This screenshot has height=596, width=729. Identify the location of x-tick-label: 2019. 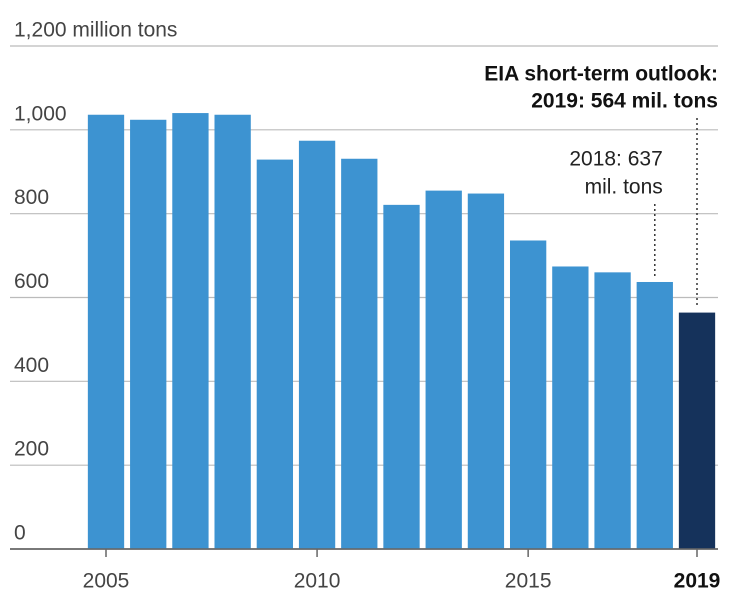
(697, 581).